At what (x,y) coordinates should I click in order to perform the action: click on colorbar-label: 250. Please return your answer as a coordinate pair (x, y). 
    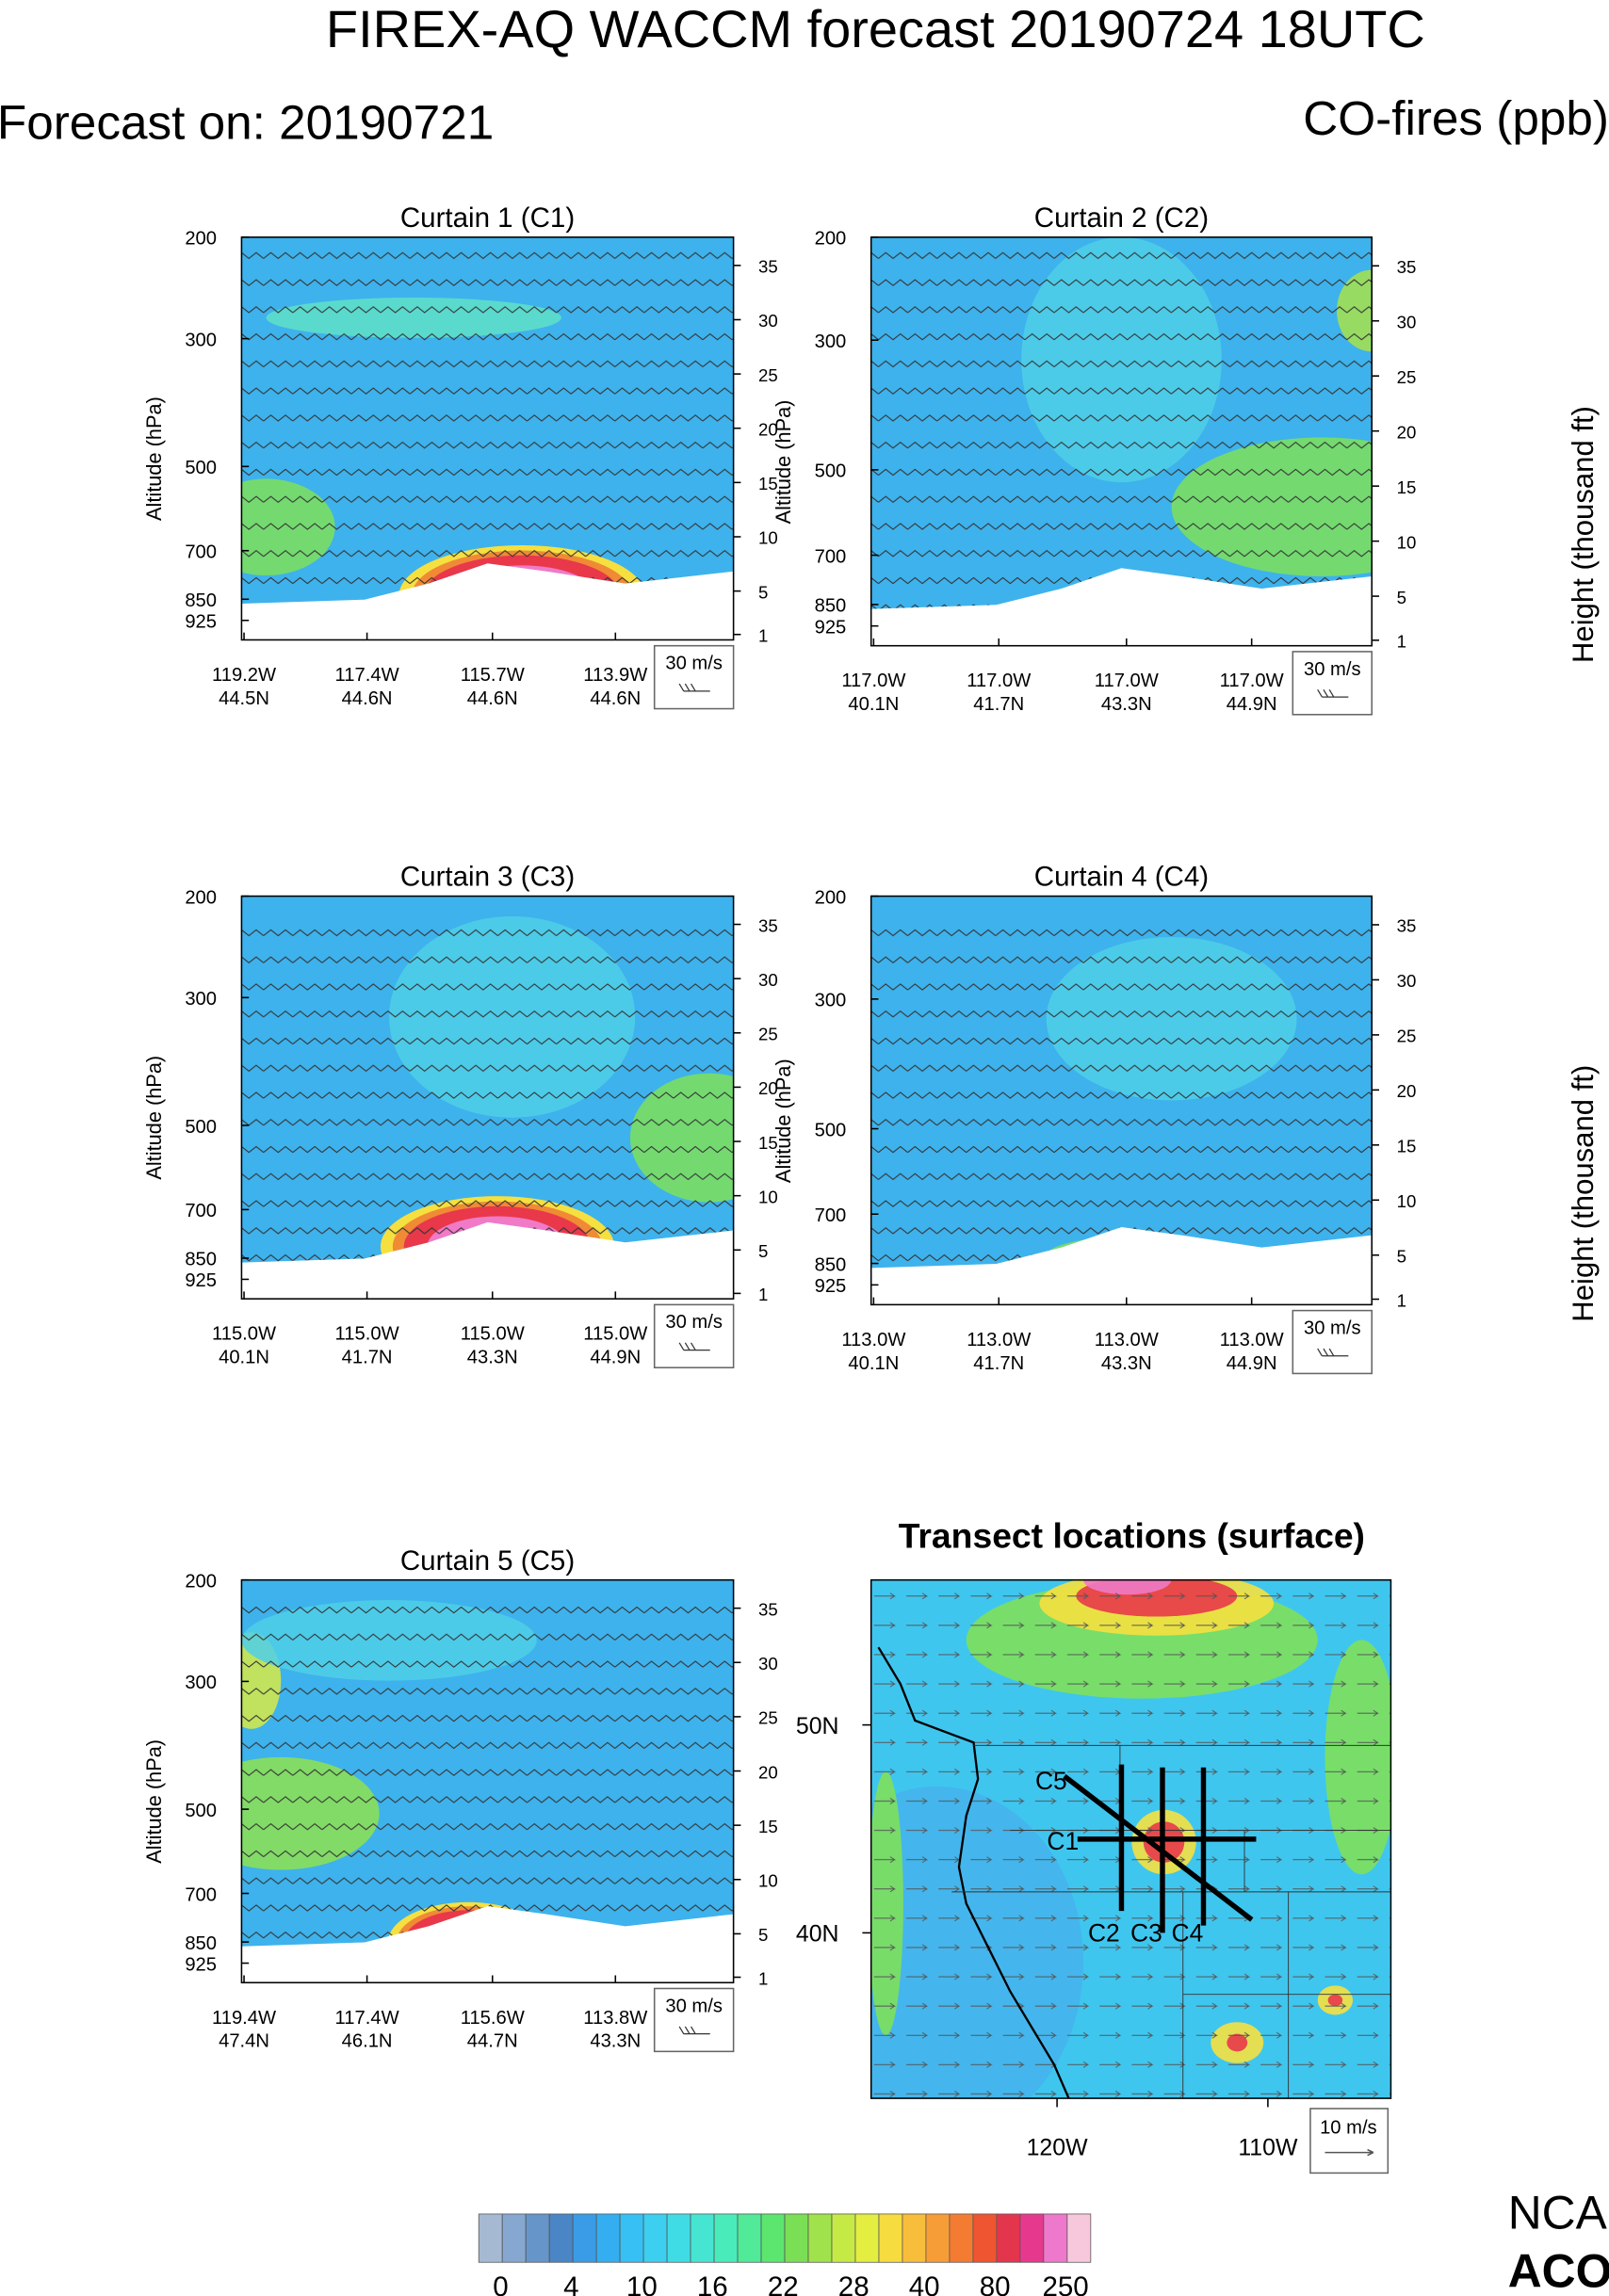
    Looking at the image, I should click on (1065, 2284).